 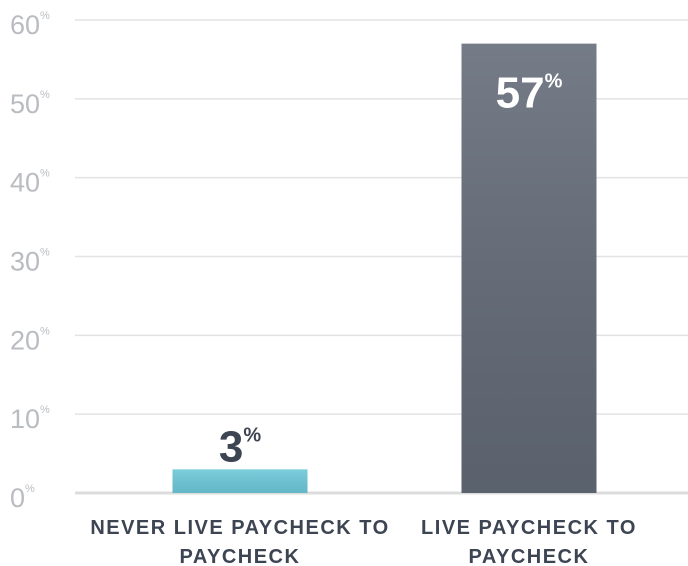 I want to click on bar, so click(x=240, y=481).